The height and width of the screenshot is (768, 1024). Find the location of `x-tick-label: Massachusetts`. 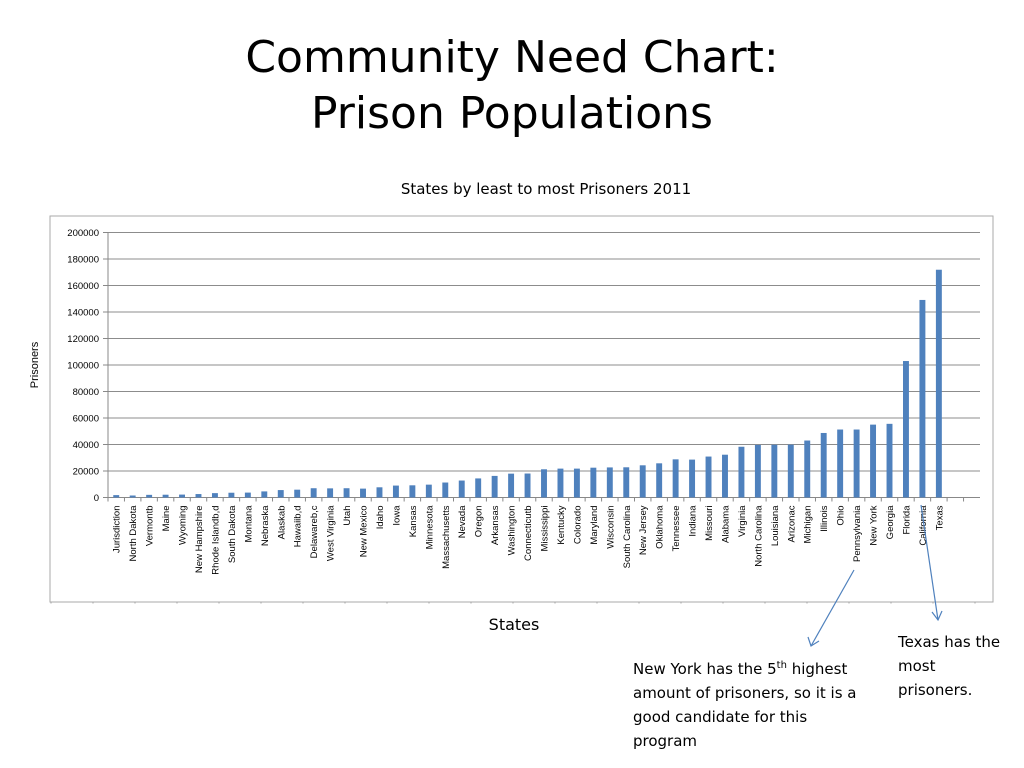

x-tick-label: Massachusetts is located at coordinates (446, 537).